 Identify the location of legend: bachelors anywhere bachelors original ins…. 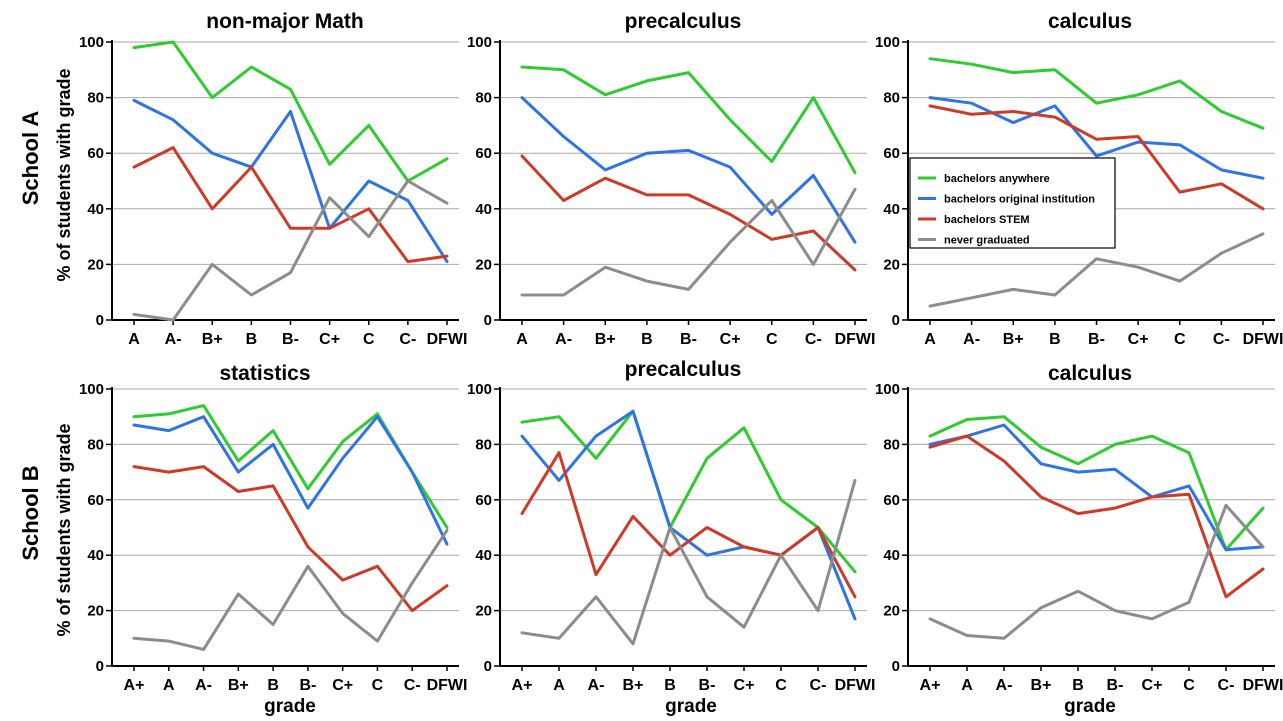
(1012, 203).